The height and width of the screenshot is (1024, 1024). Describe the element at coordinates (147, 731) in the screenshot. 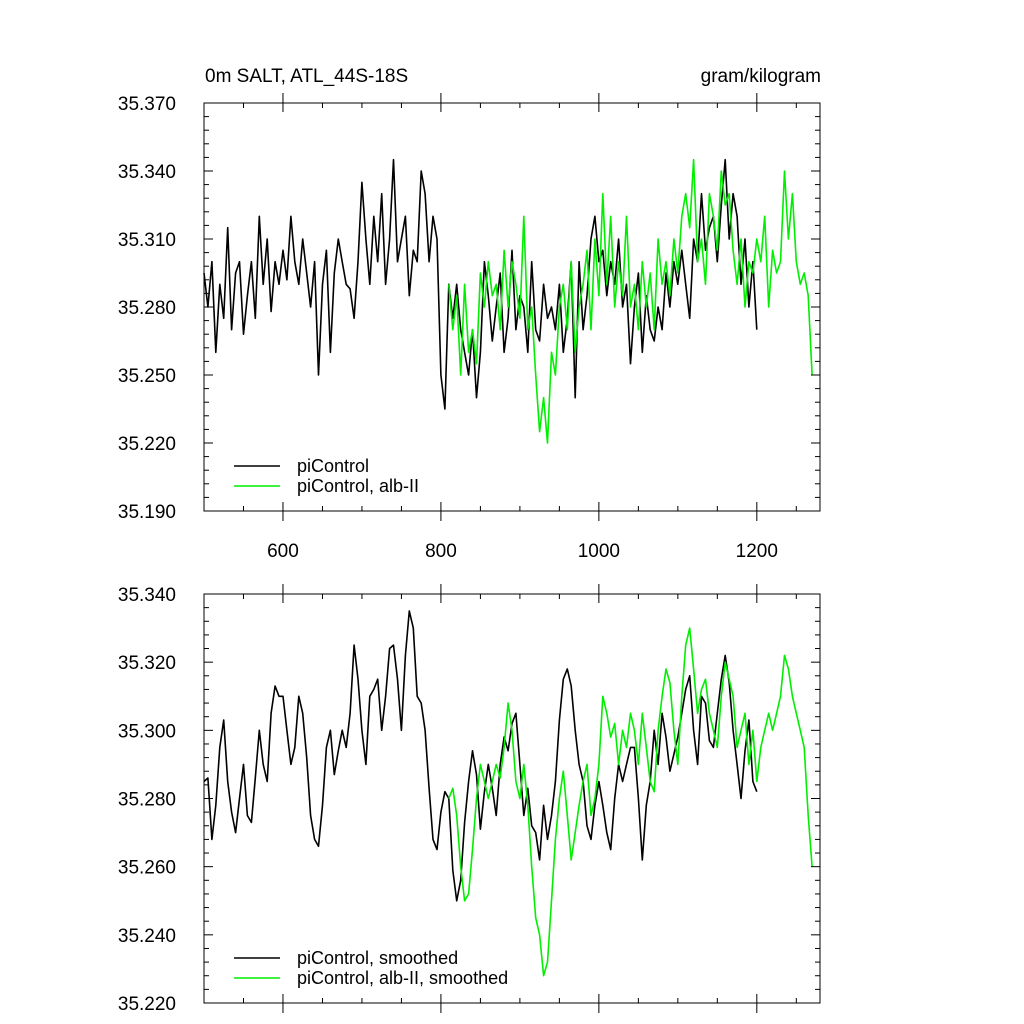

I see `y-tick-label: 35.300` at that location.